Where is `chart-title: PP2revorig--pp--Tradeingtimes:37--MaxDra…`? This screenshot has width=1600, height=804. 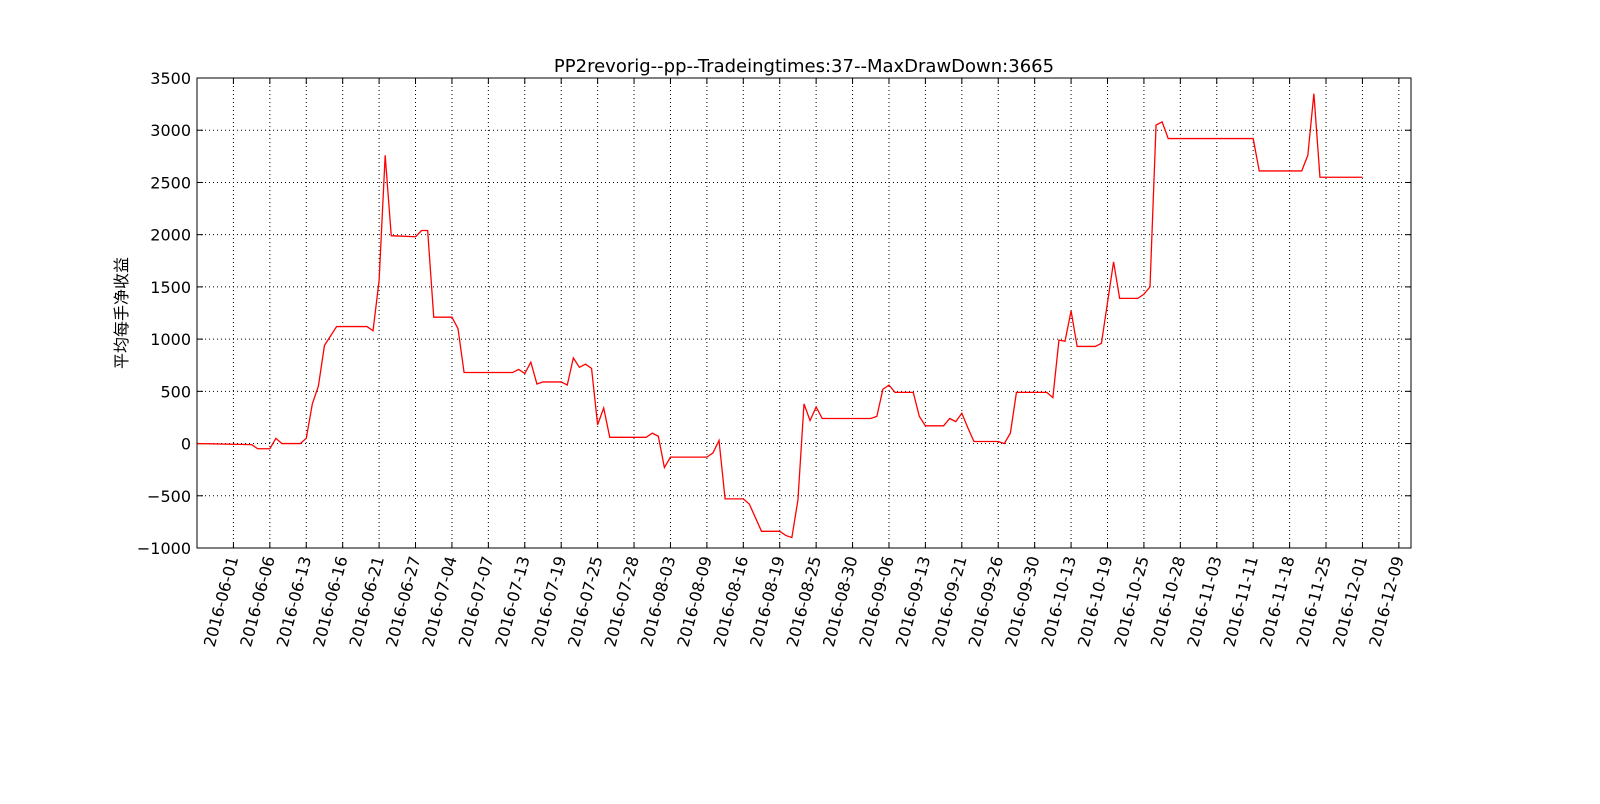 chart-title: PP2revorig--pp--Tradeingtimes:37--MaxDra… is located at coordinates (804, 66).